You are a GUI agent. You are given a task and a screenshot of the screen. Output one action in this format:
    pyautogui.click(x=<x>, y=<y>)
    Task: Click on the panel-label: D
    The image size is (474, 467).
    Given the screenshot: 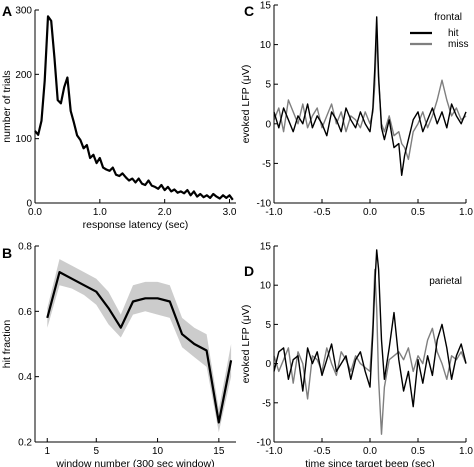 What is the action you would take?
    pyautogui.click(x=249, y=271)
    